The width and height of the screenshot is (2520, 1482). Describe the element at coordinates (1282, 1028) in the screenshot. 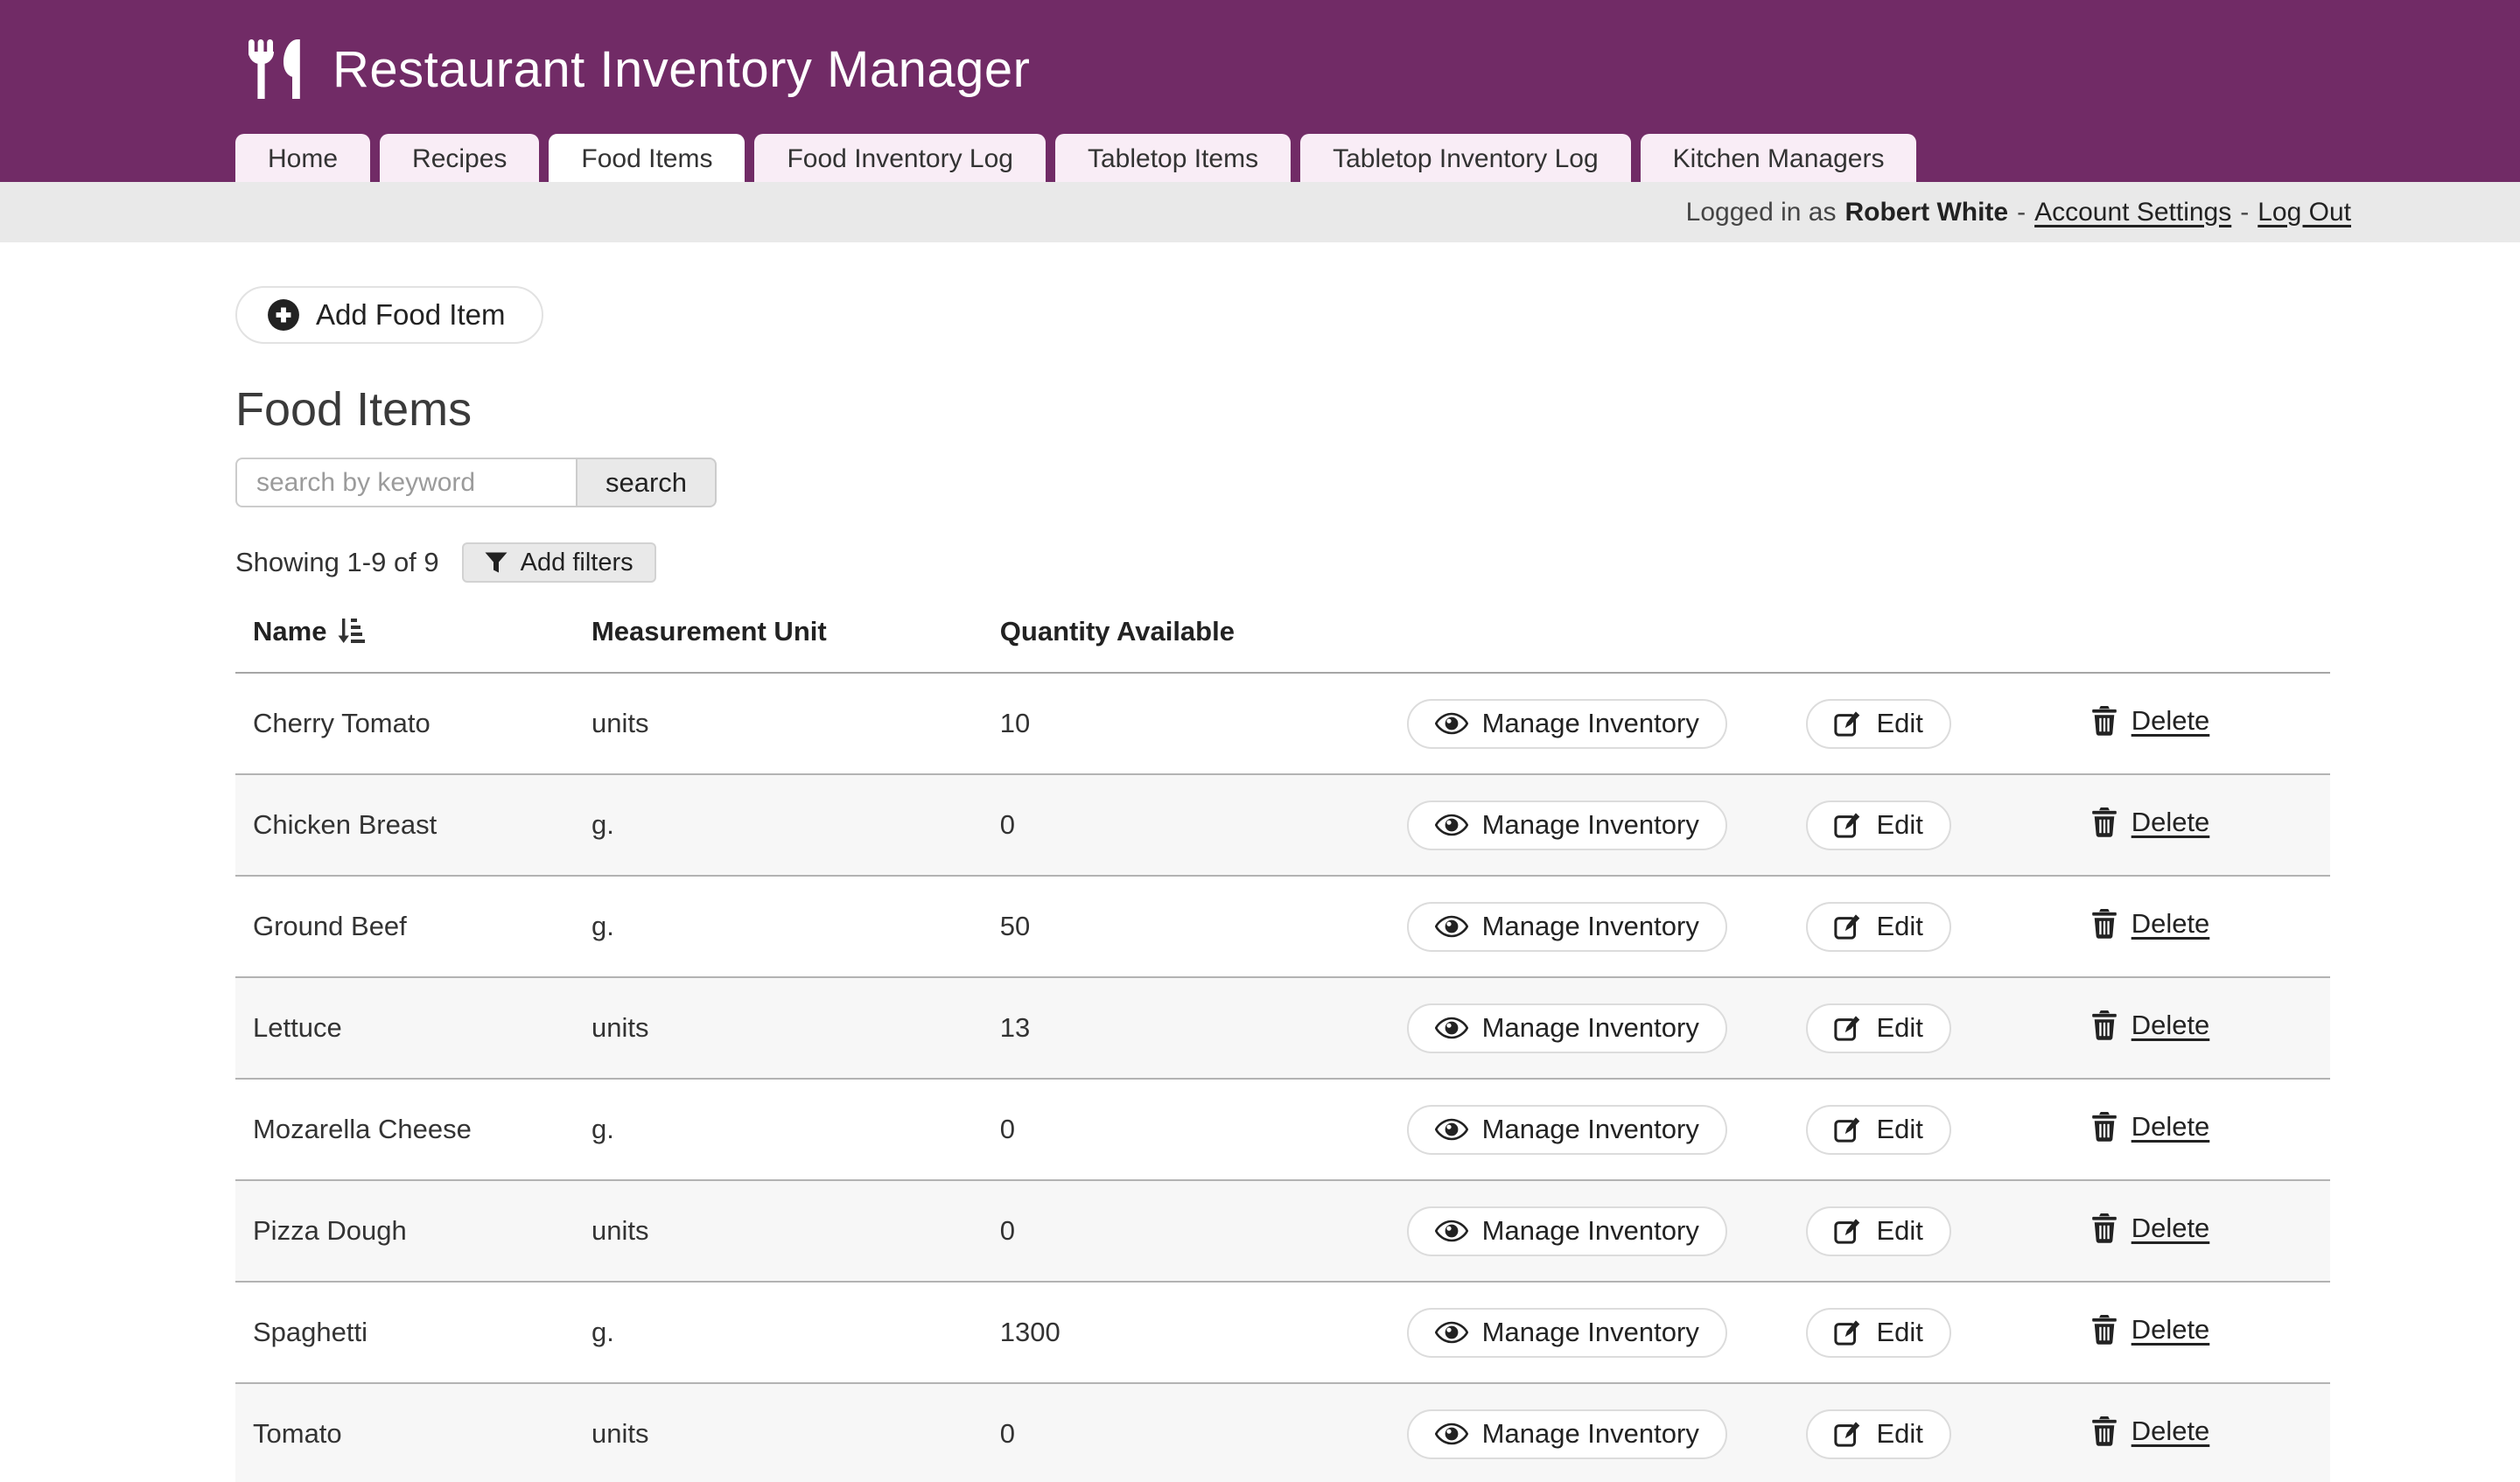

I see `table-row: Lettuce units 13 Manage Inventory Edit` at that location.